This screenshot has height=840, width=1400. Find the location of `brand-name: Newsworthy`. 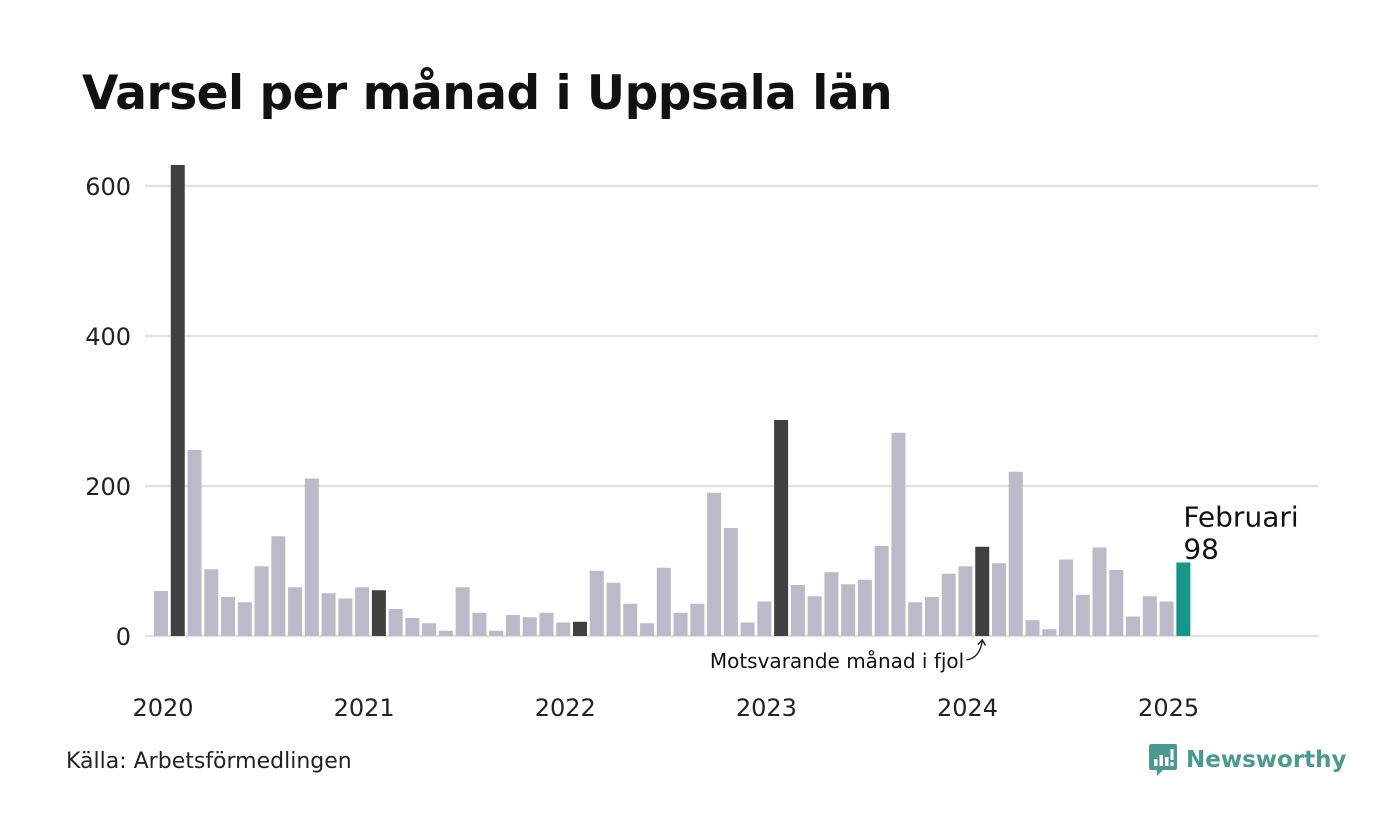

brand-name: Newsworthy is located at coordinates (1266, 760).